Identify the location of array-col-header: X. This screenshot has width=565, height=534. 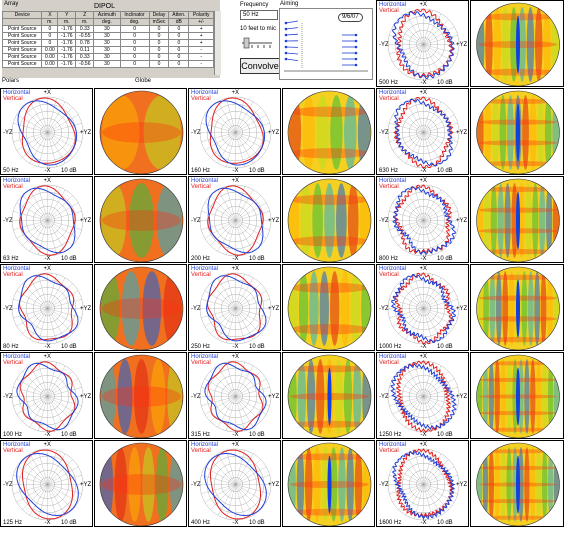
(50, 15).